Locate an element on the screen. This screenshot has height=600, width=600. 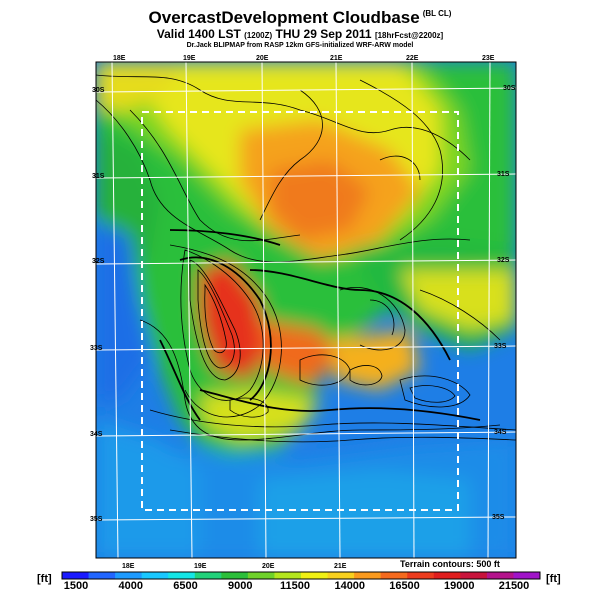
lat-label-right: 32S is located at coordinates (503, 260).